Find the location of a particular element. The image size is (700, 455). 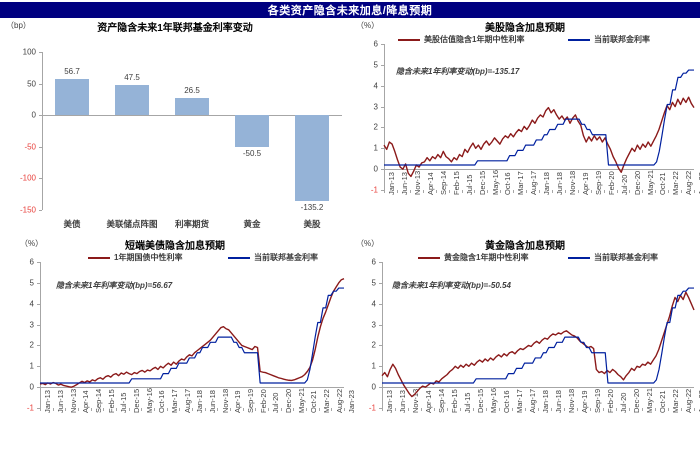

x-axis-tick-label: Nov-13 is located at coordinates (418, 182).